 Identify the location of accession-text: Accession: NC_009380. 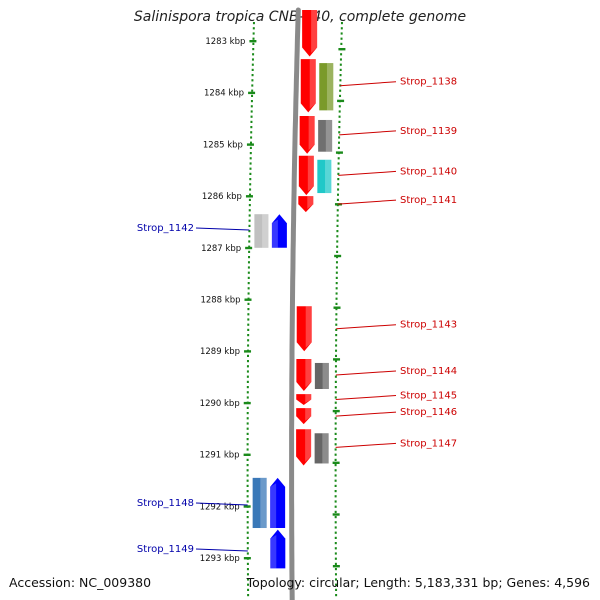
(80, 582).